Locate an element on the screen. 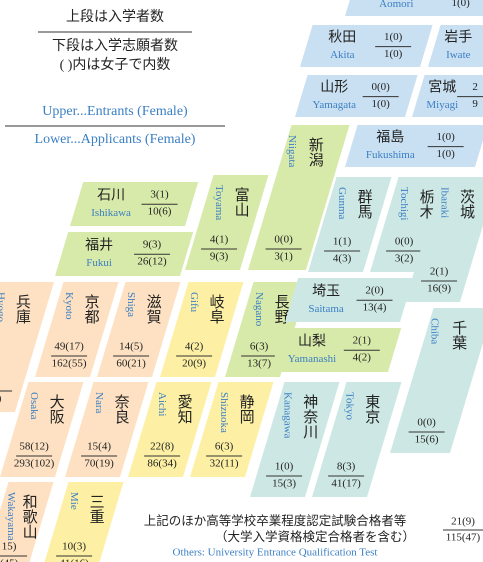 The width and height of the screenshot is (483, 562). applicants: 13(4) is located at coordinates (375, 308).